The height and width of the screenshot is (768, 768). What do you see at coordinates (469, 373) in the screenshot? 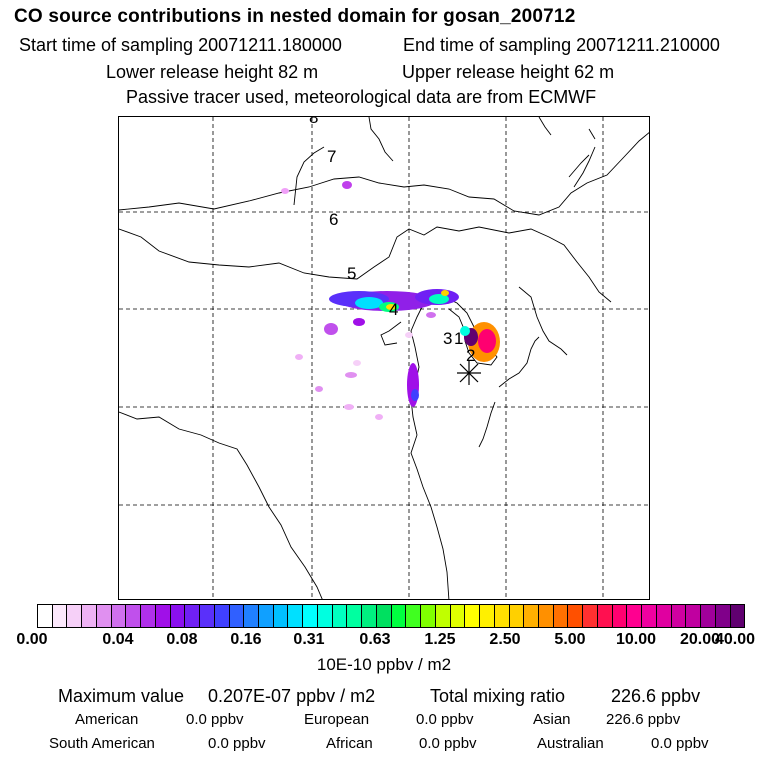
I see `receptor-asterisk-icon` at bounding box center [469, 373].